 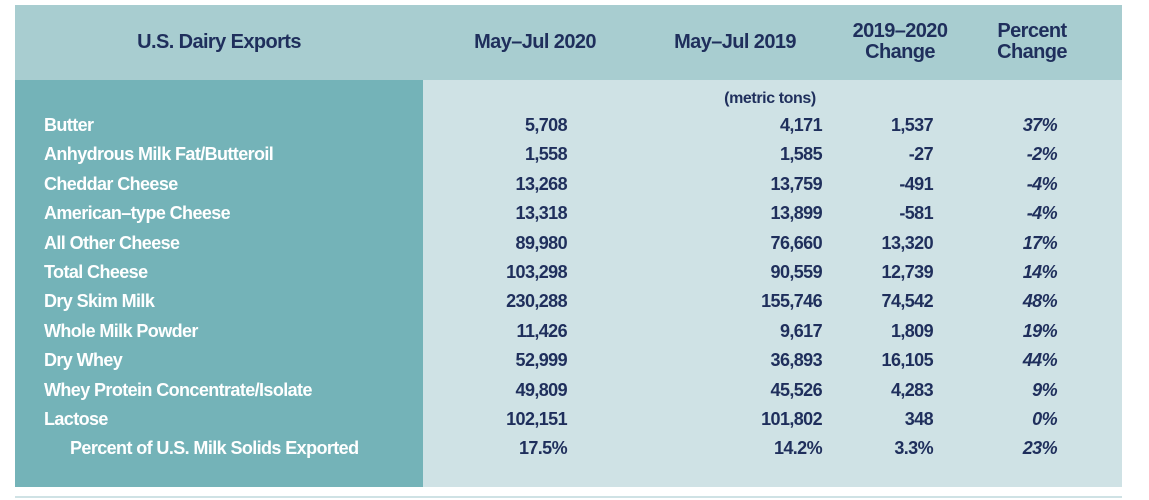 What do you see at coordinates (907, 242) in the screenshot?
I see `cell-change: 13,320` at bounding box center [907, 242].